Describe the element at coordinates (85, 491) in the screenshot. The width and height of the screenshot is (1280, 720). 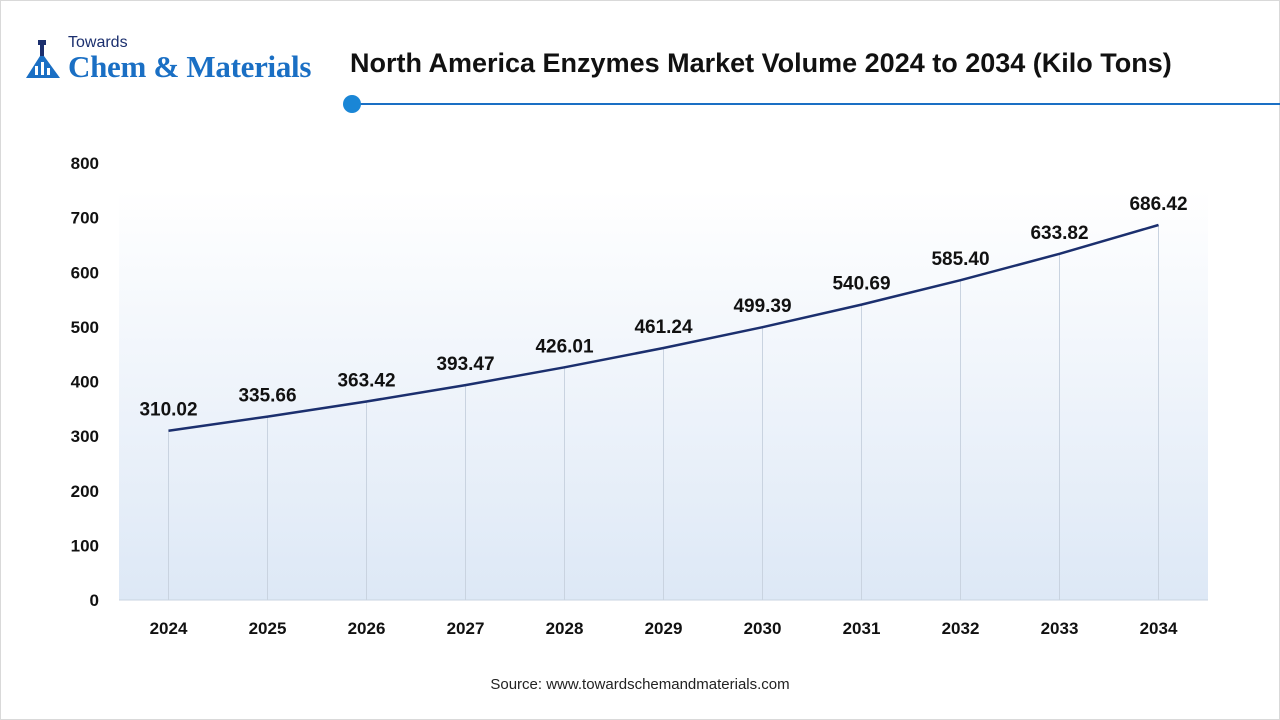
I see `y-tick-label: 200` at that location.